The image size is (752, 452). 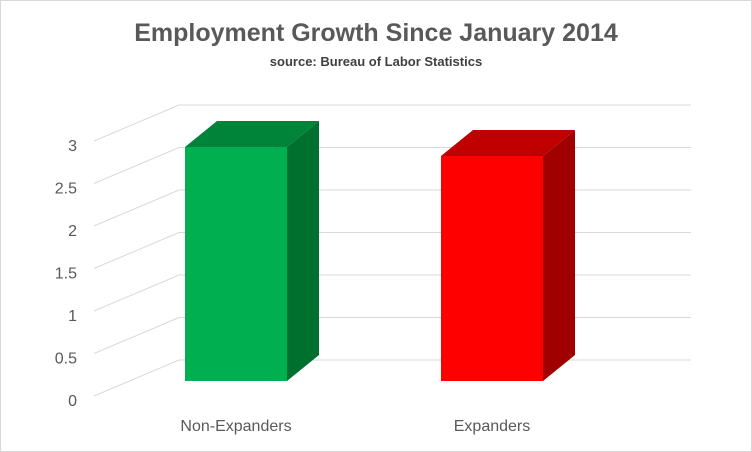 What do you see at coordinates (72, 316) in the screenshot?
I see `y-tick-label: 1` at bounding box center [72, 316].